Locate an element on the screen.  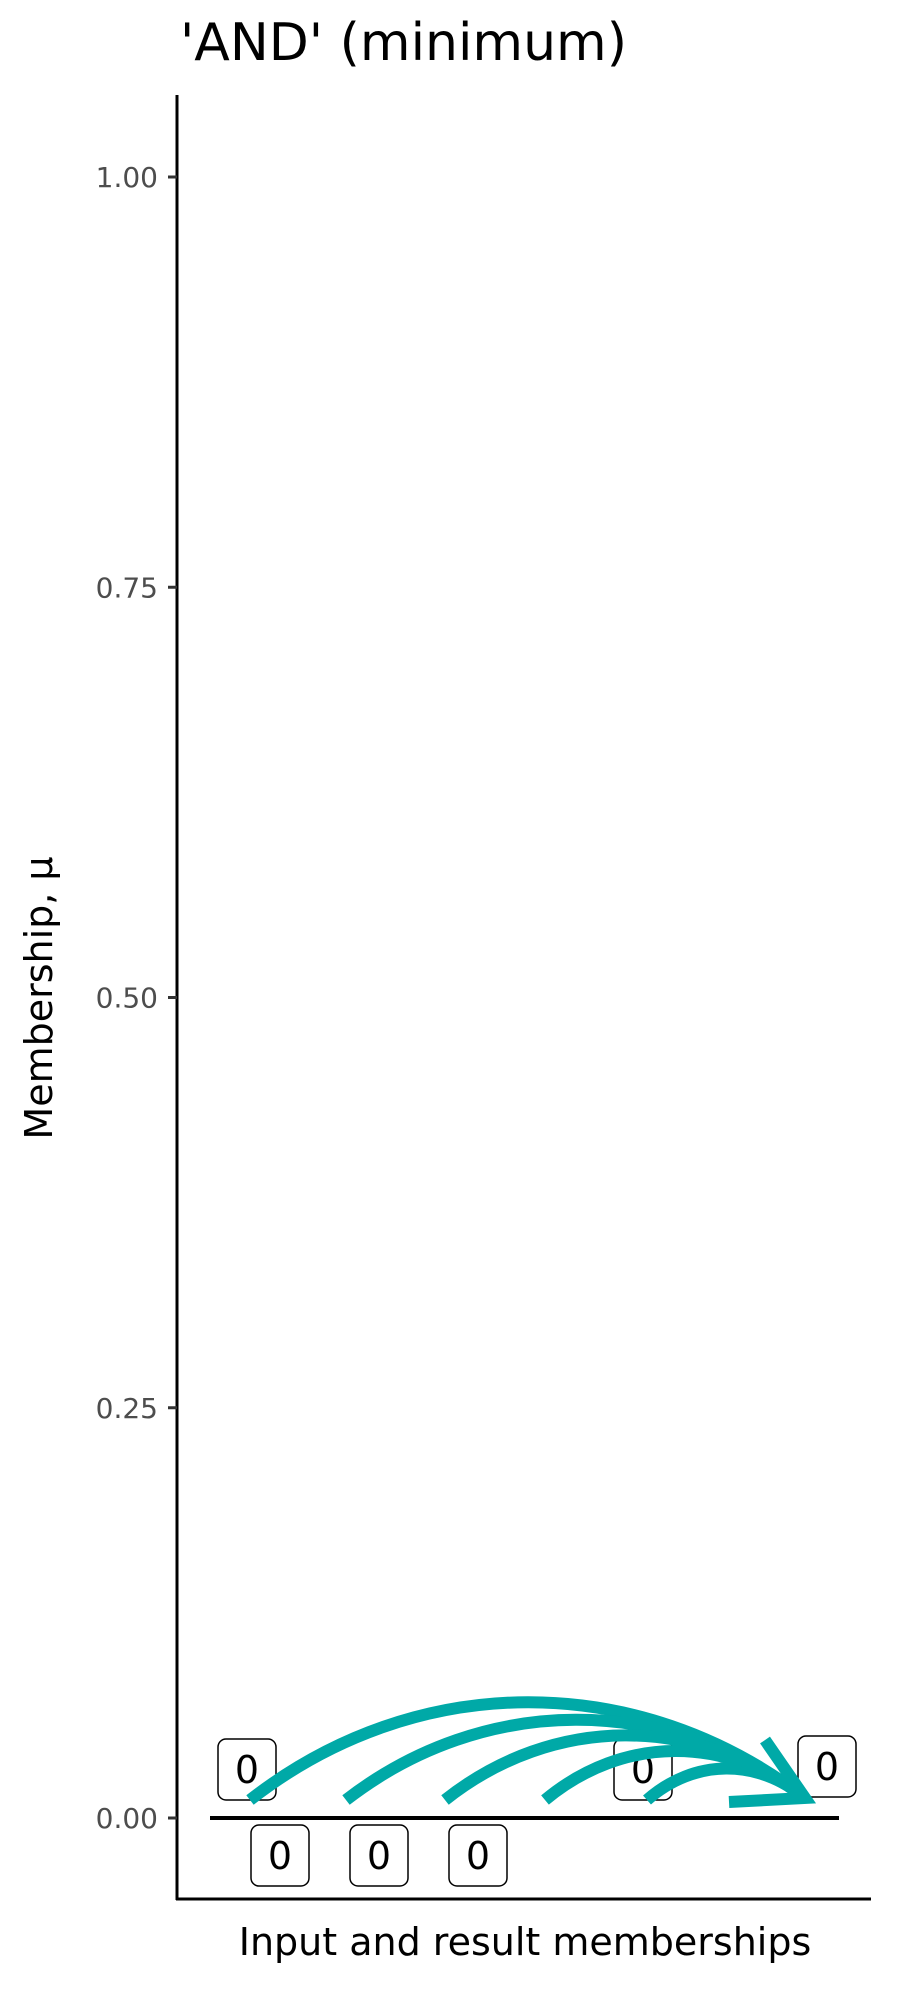
input-label-2-text: 0 is located at coordinates (280, 1856).